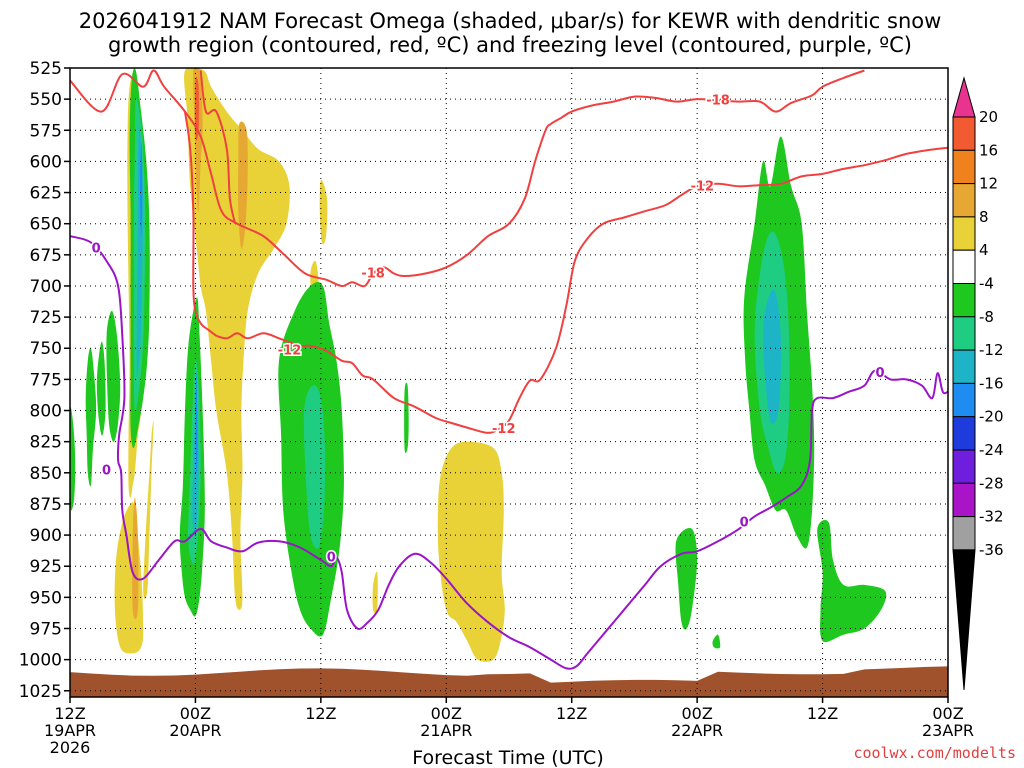  Describe the element at coordinates (290, 351) in the screenshot. I see `dgz-label-2: -12` at that location.